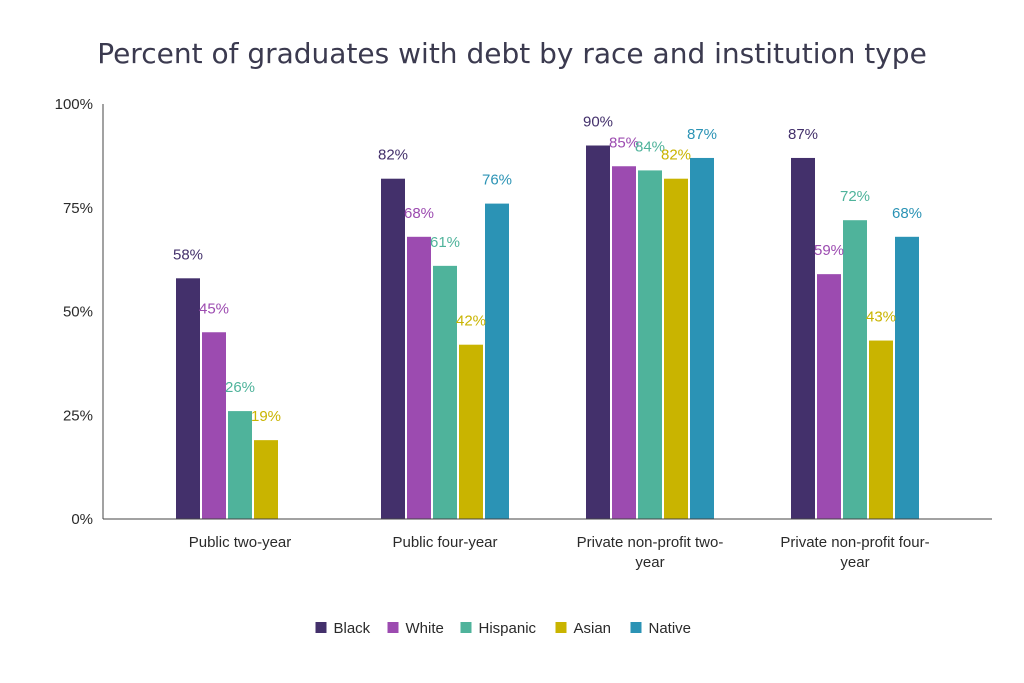  What do you see at coordinates (907, 213) in the screenshot?
I see `data-label-native: 68%` at bounding box center [907, 213].